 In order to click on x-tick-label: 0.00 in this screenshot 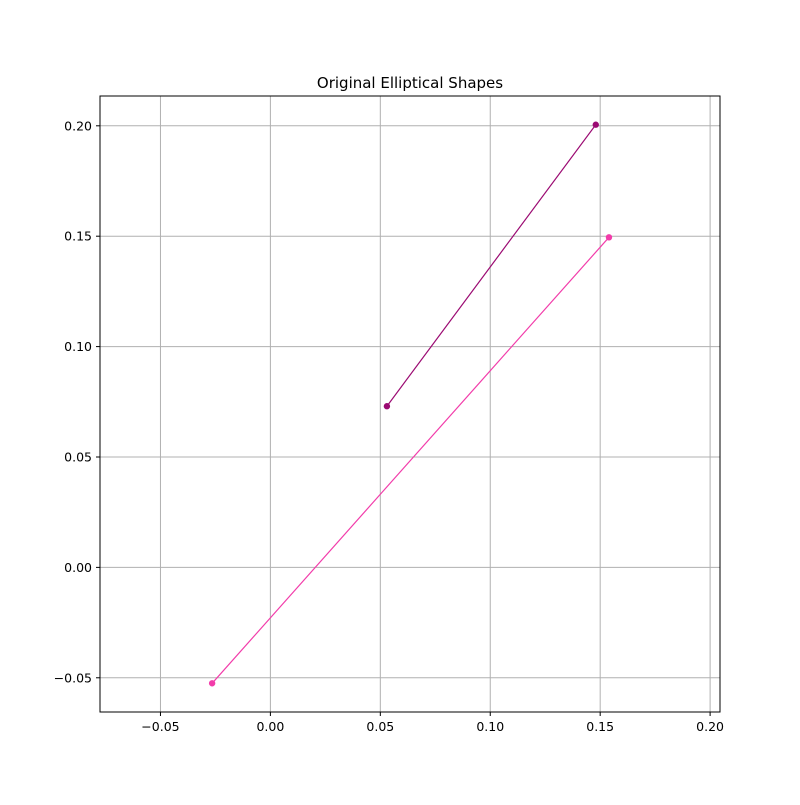, I will do `click(270, 726)`.